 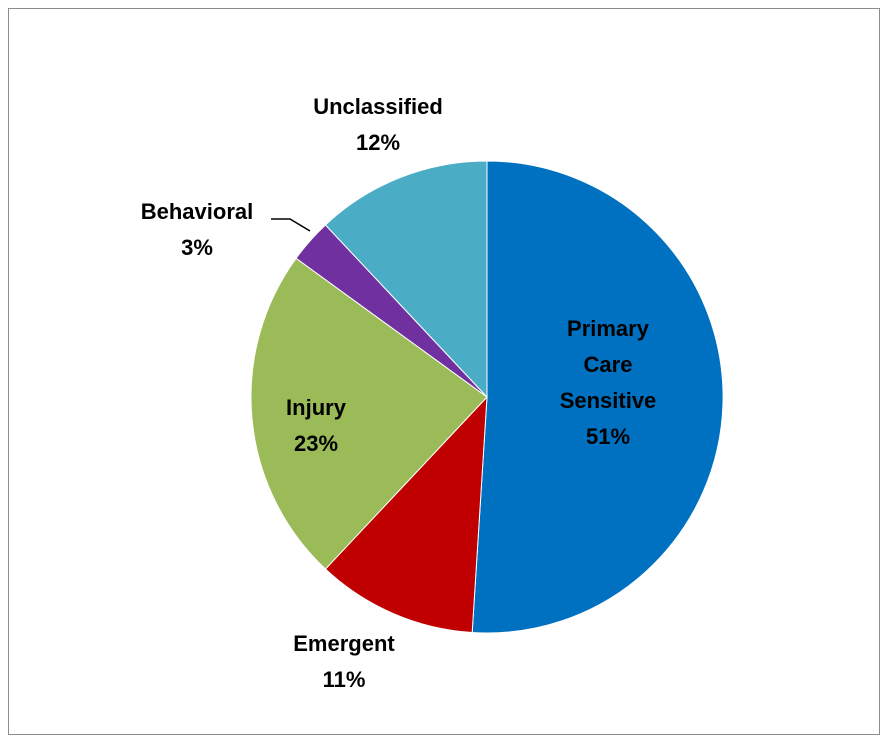 What do you see at coordinates (406, 514) in the screenshot?
I see `pie-slice-emergent` at bounding box center [406, 514].